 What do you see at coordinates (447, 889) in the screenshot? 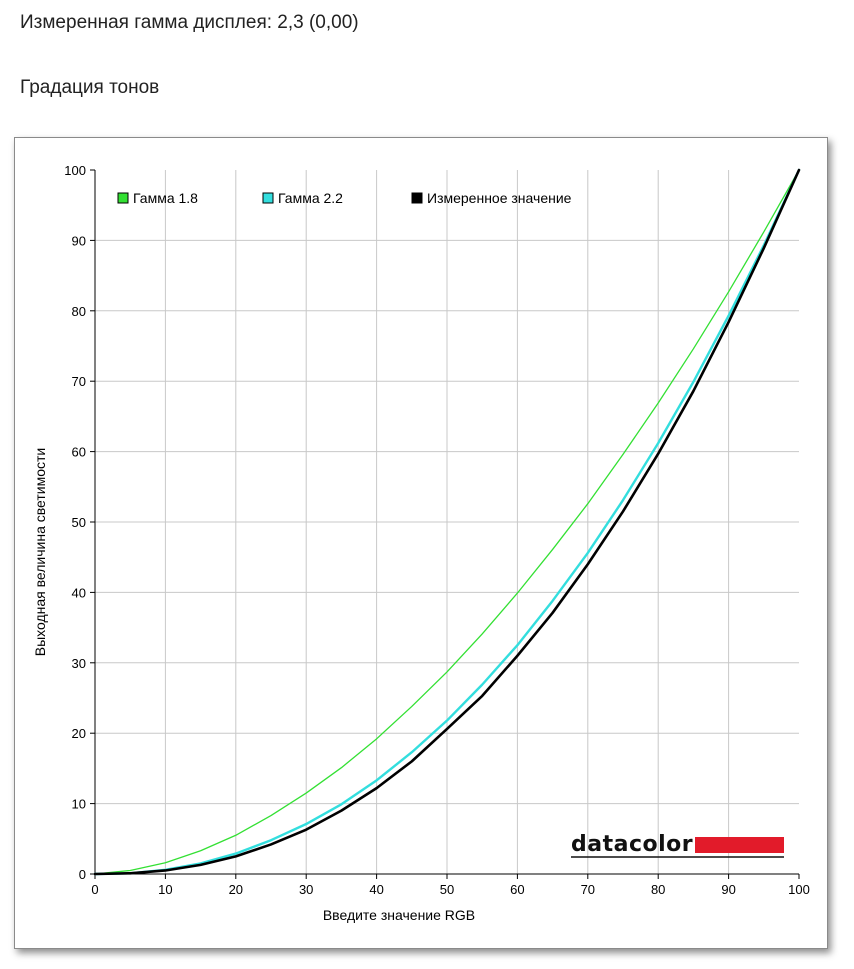
I see `x-tick-label: 50` at bounding box center [447, 889].